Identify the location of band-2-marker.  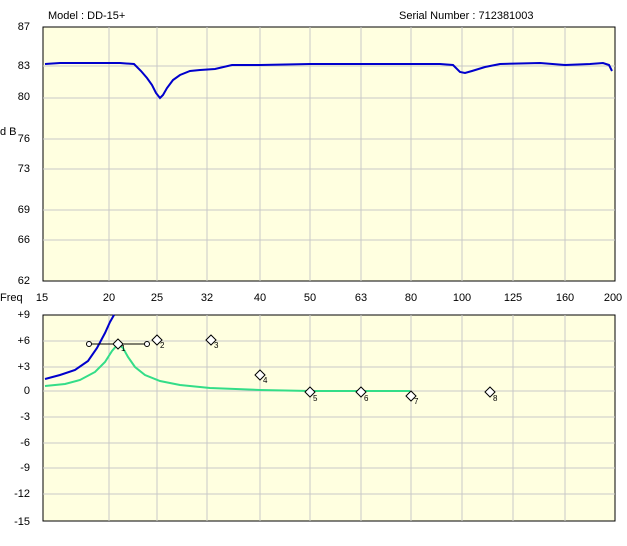
(157, 340).